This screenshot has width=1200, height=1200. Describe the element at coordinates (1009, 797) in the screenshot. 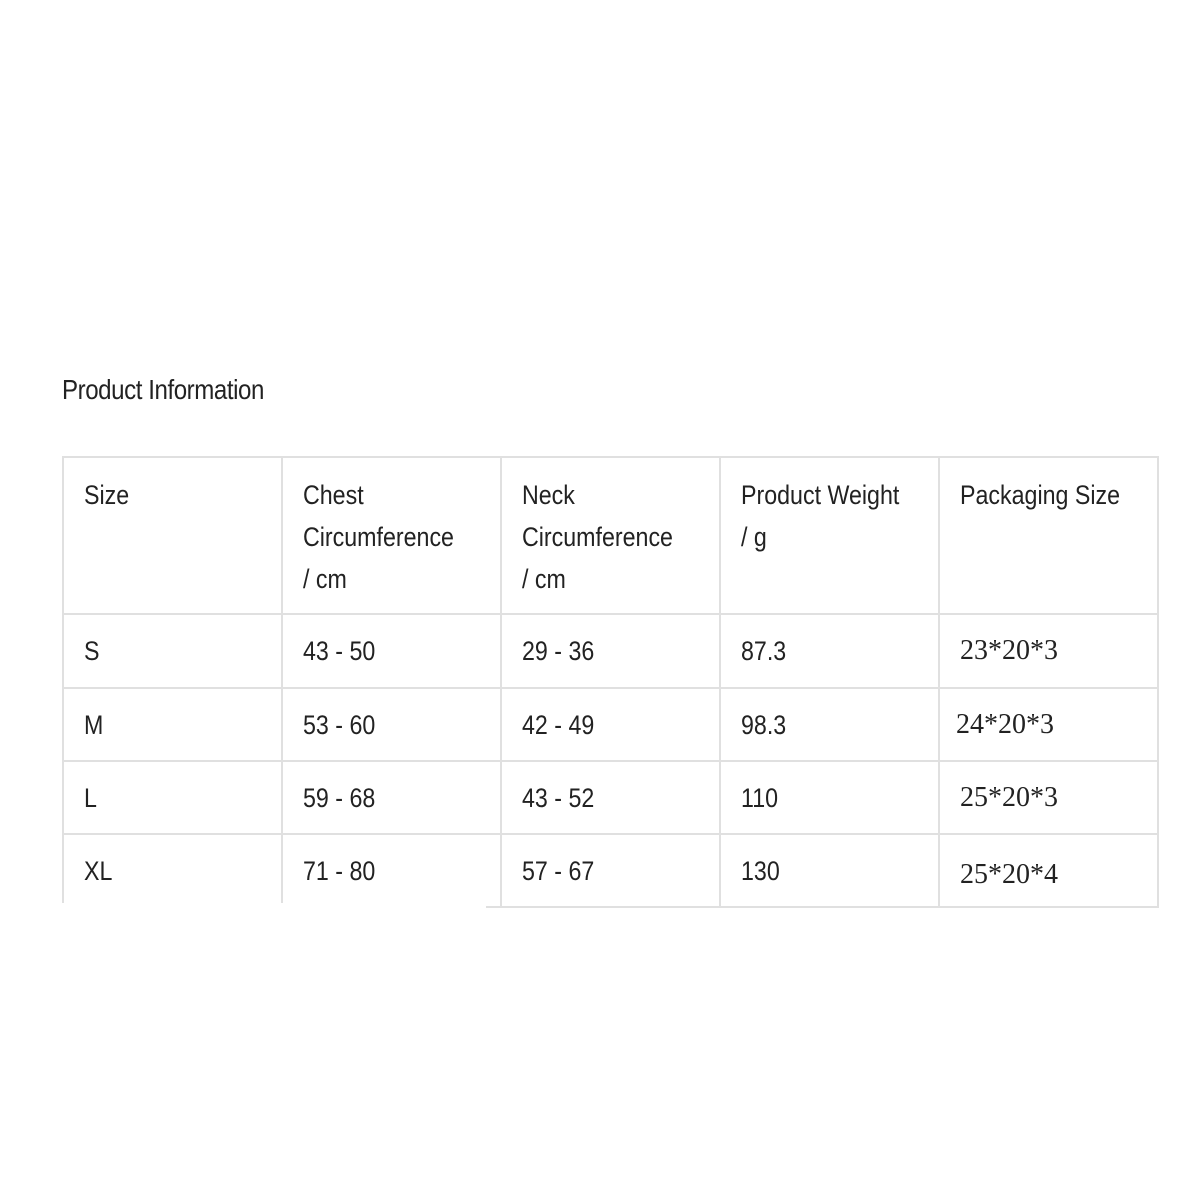

I see `table-cell: 25*20*3` at that location.